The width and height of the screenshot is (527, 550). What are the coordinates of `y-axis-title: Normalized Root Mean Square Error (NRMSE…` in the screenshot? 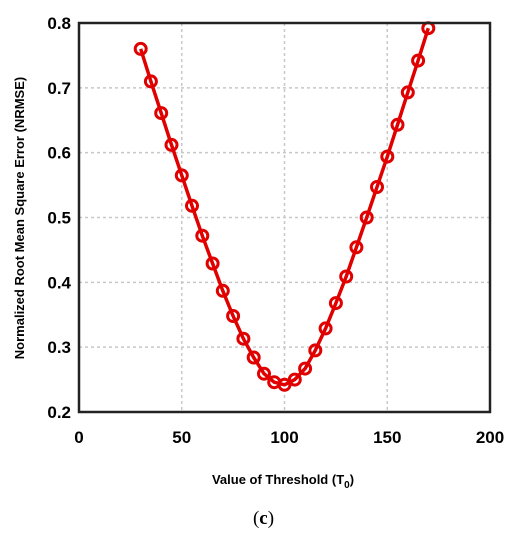 It's located at (19, 218).